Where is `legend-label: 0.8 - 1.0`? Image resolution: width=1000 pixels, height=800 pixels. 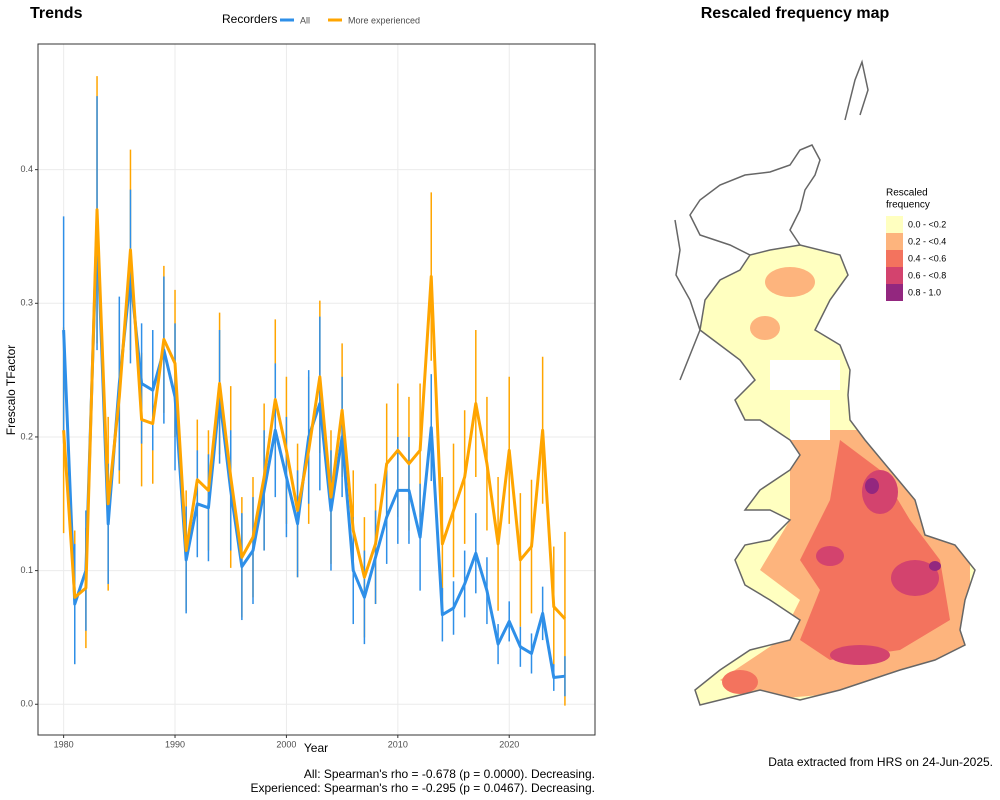 legend-label: 0.8 - 1.0 is located at coordinates (924, 292).